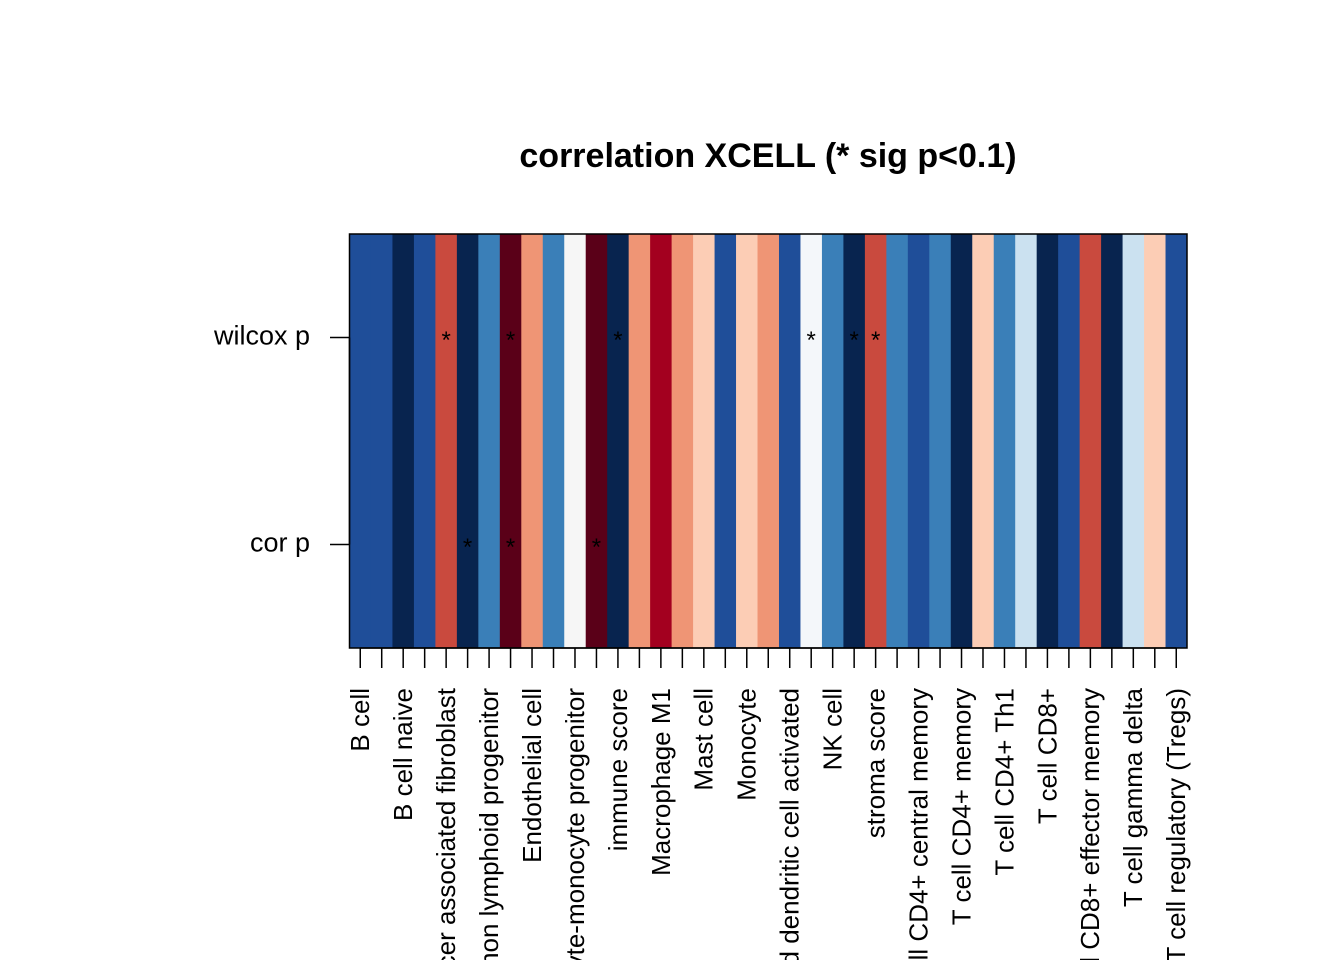  What do you see at coordinates (360, 720) in the screenshot?
I see `x-tick-label: B cell` at bounding box center [360, 720].